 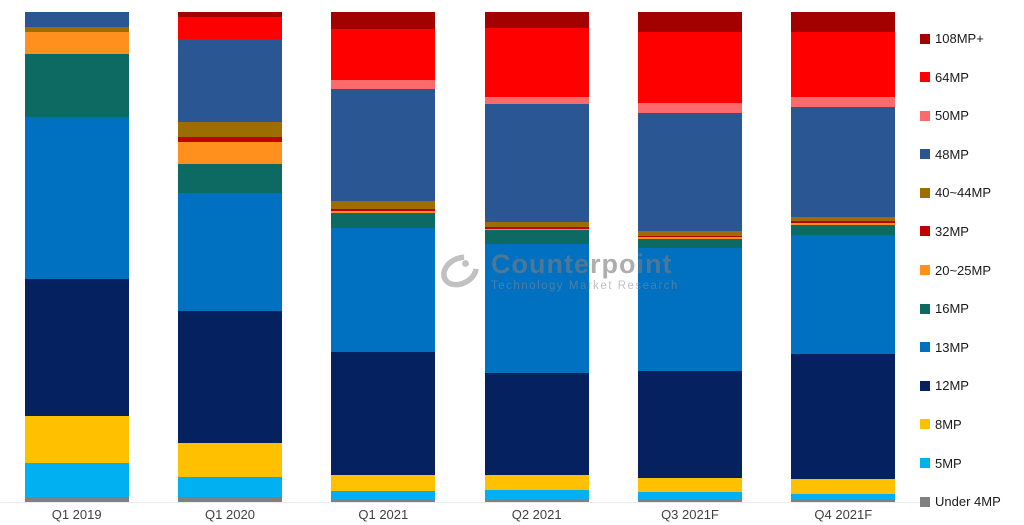 I want to click on legend-item-108mp-: 108MP+, so click(x=972, y=38).